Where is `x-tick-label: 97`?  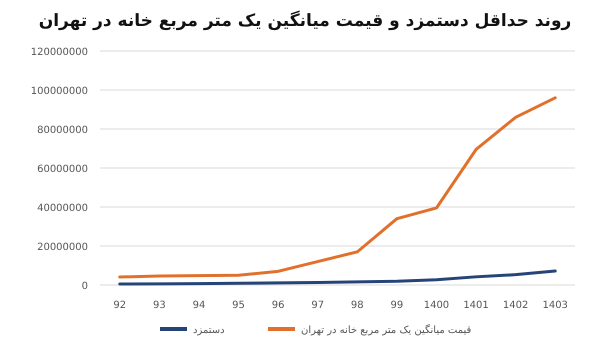 x-tick-label: 97 is located at coordinates (317, 305).